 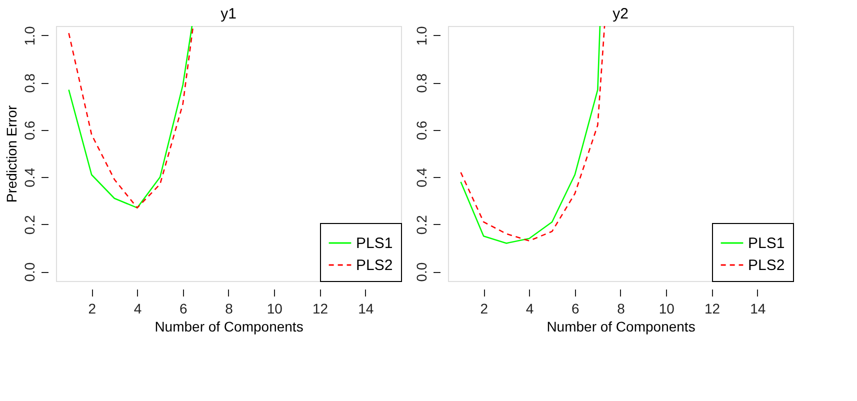 What do you see at coordinates (12, 154) in the screenshot?
I see `y-axis-title: Prediction Error` at bounding box center [12, 154].